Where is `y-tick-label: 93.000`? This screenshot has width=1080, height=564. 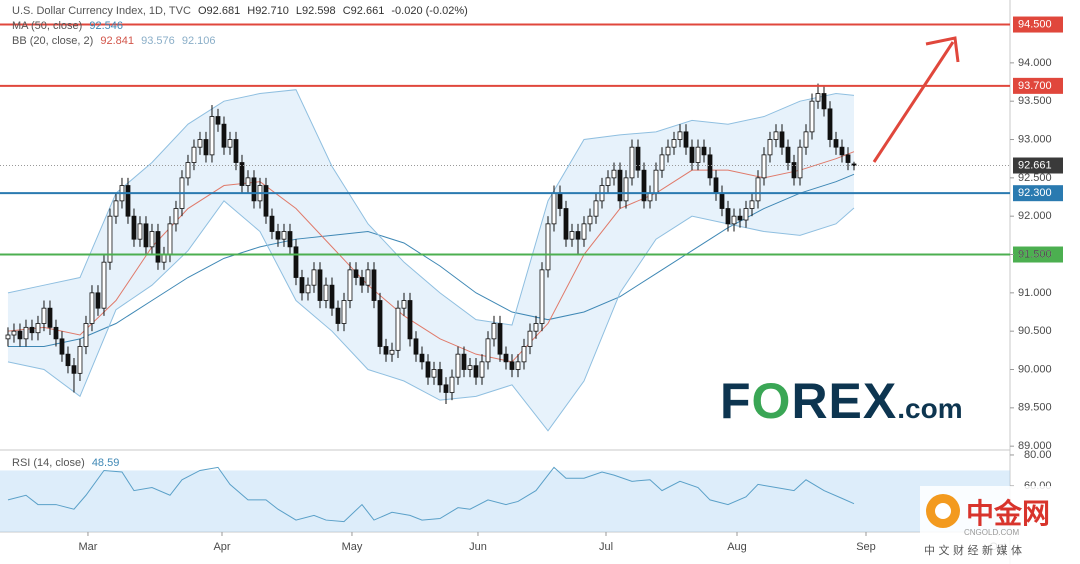
y-tick-label: 93.000 is located at coordinates (1035, 139).